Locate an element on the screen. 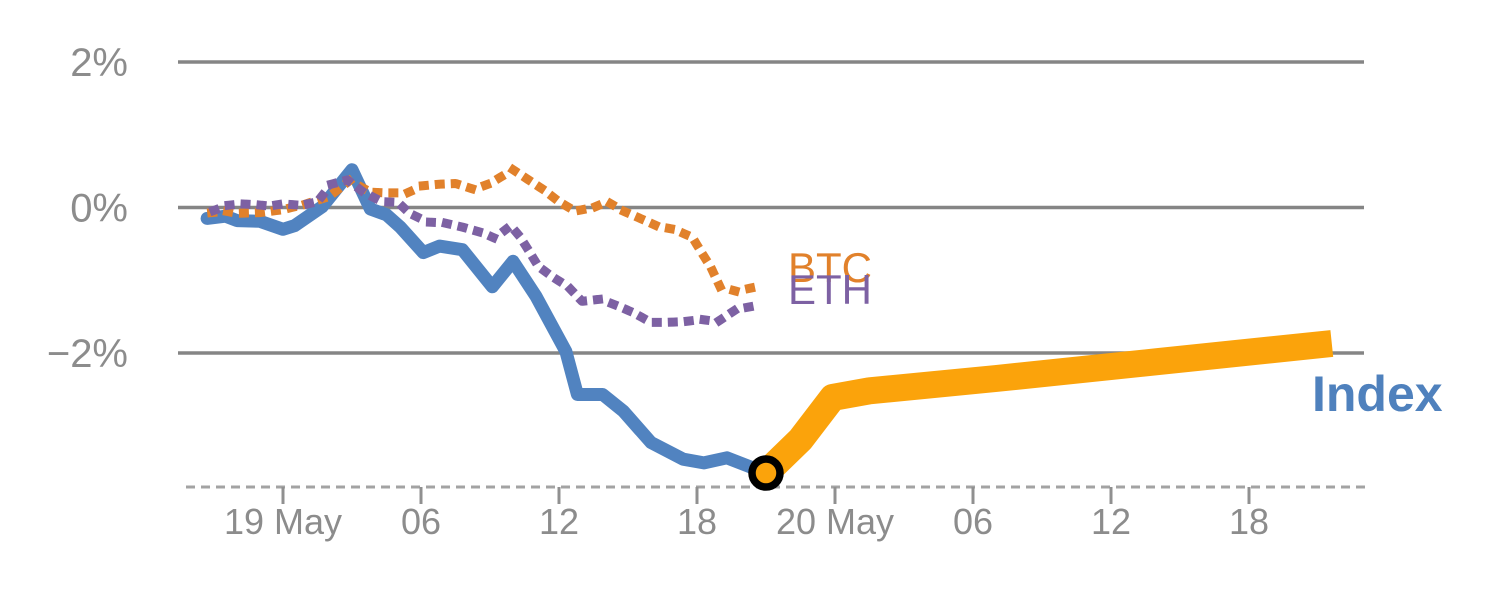  eth-line-label: ETH is located at coordinates (830, 289).